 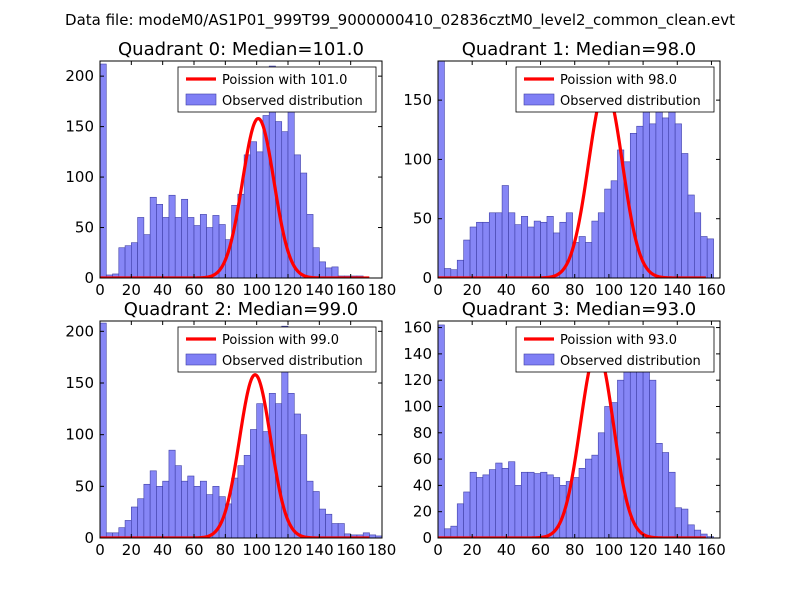 I want to click on legend: Poission with 101.0 Observed distribution, so click(x=277, y=89).